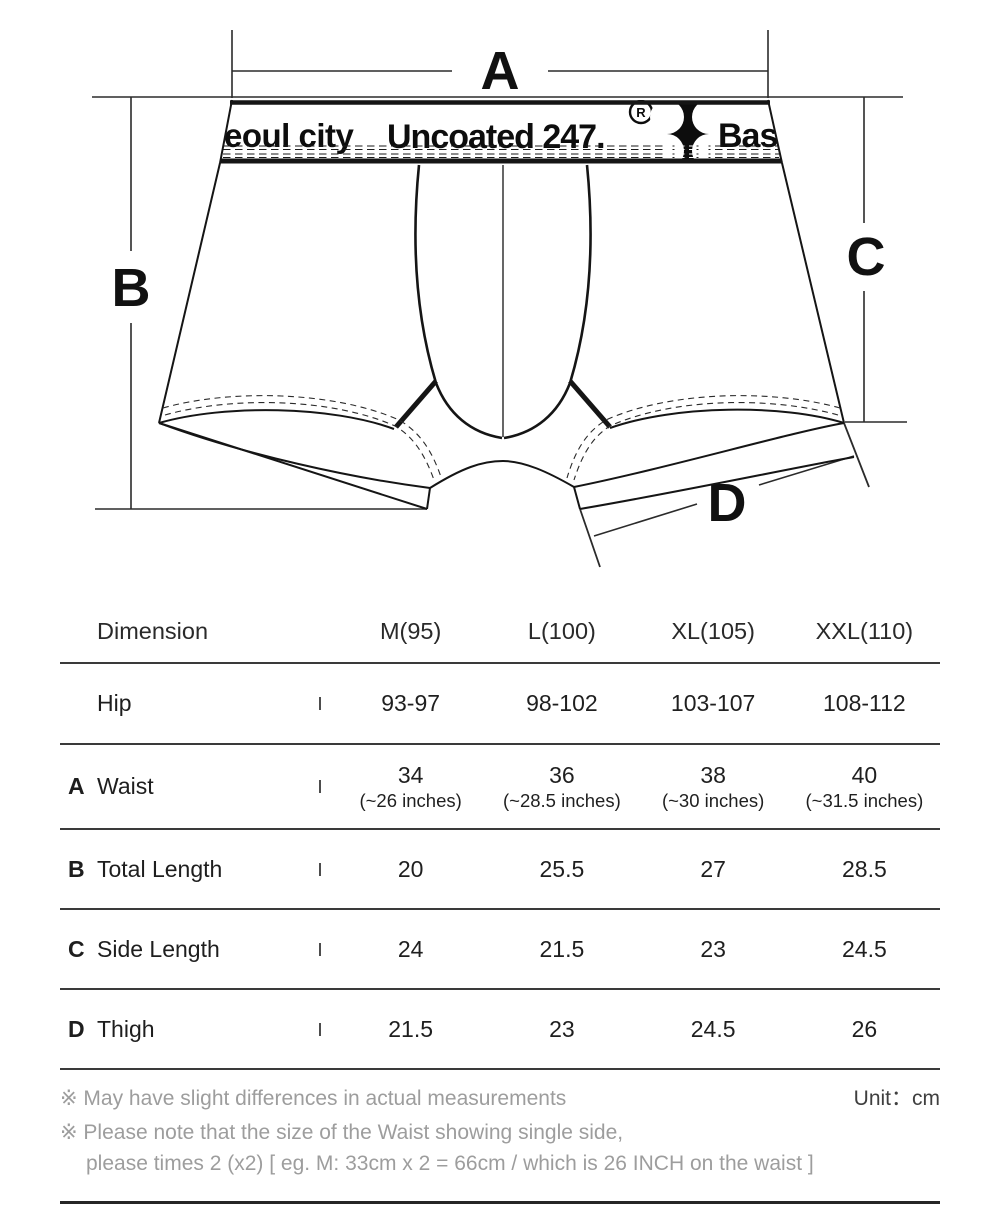  I want to click on waistband-right-text: Basi, so click(752, 136).